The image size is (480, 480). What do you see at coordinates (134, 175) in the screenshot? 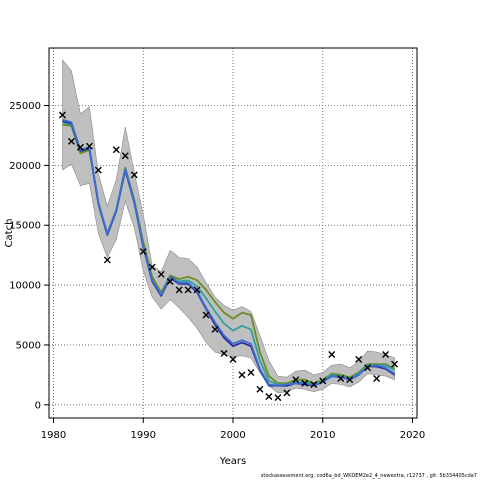
I see `observed-point-1989` at bounding box center [134, 175].